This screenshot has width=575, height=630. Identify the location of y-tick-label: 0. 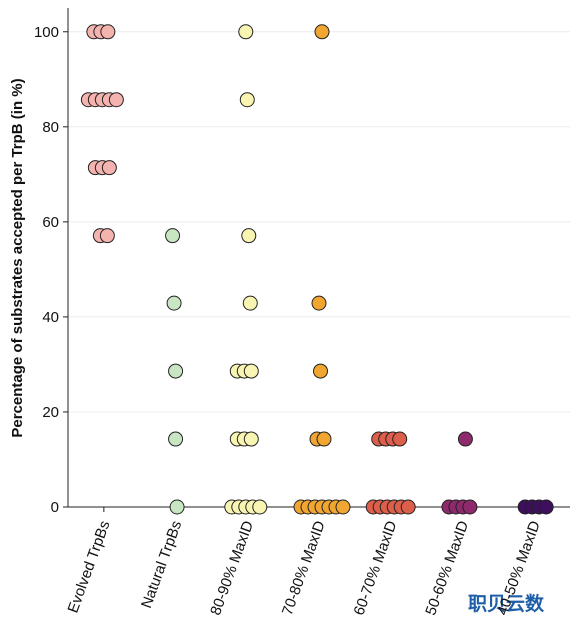
(55, 507).